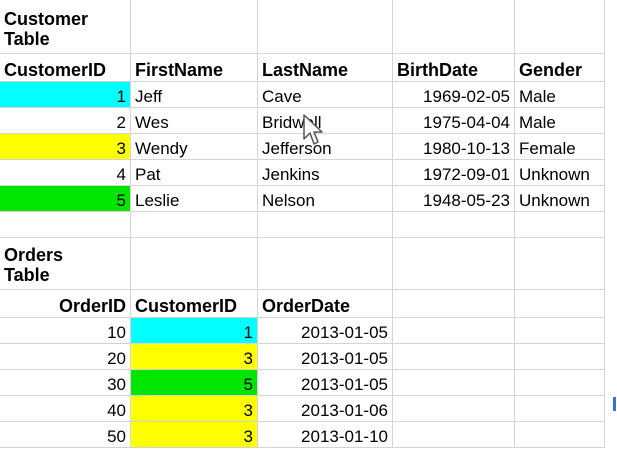 Image resolution: width=617 pixels, height=453 pixels. What do you see at coordinates (65, 409) in the screenshot?
I see `order-id-cell: 40` at bounding box center [65, 409].